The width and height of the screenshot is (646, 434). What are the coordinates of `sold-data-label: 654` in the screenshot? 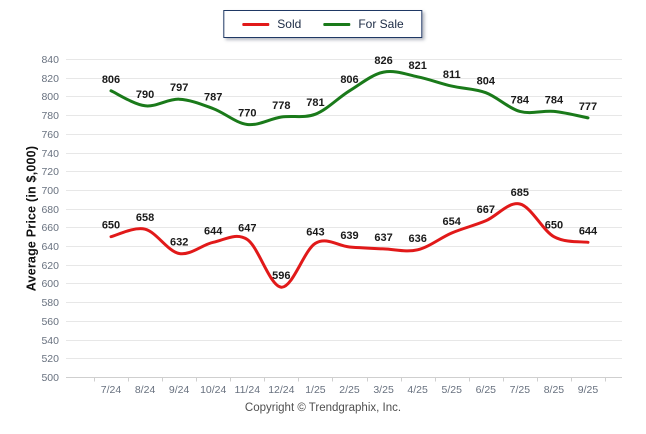 It's located at (452, 222).